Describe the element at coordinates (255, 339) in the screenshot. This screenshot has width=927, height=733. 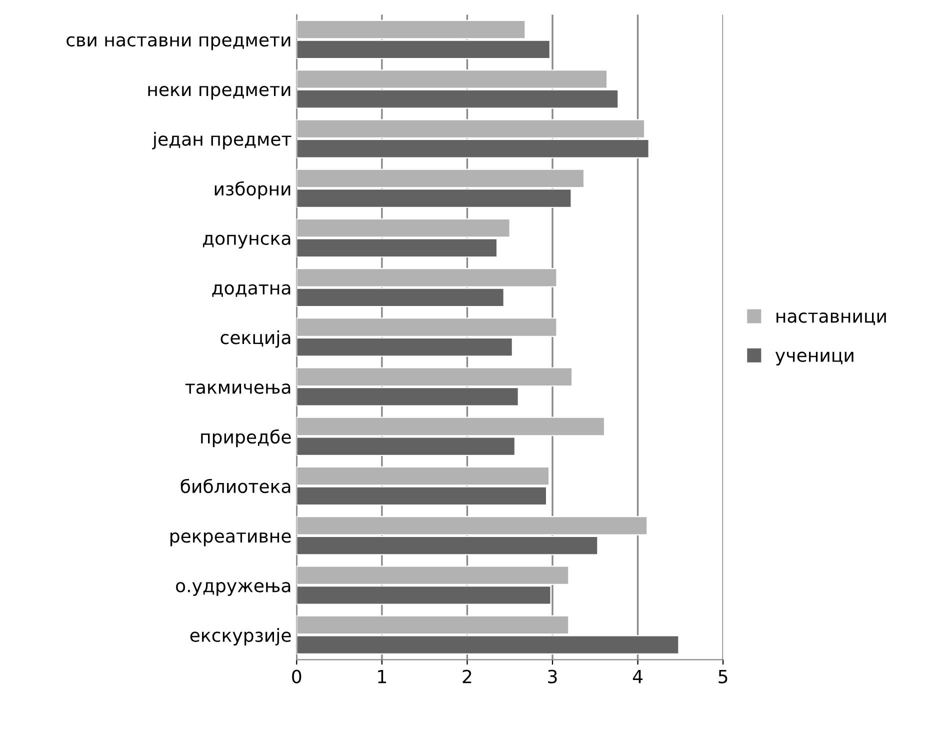
I see `y-tick-label: секција` at that location.